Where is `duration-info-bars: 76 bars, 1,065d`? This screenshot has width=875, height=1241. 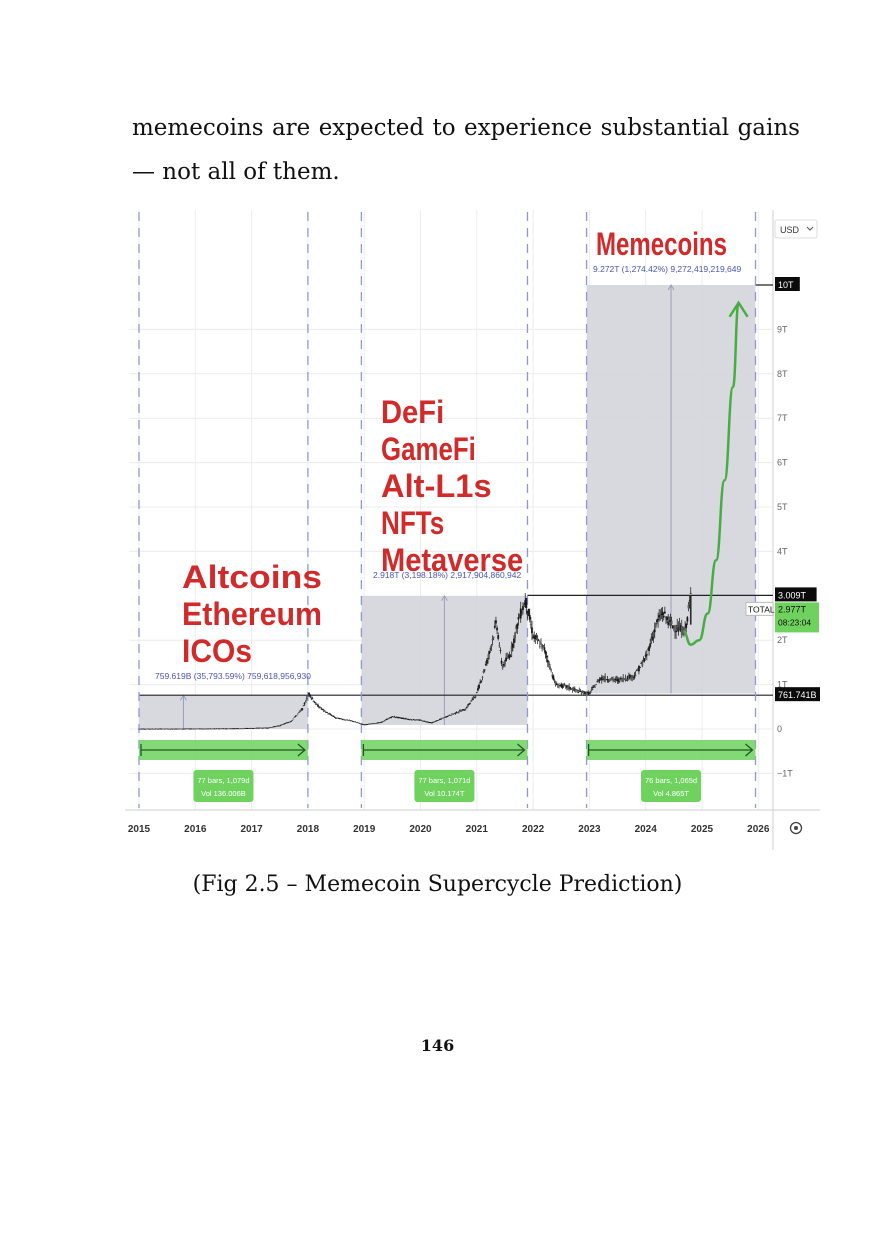
duration-info-bars: 76 bars, 1,065d is located at coordinates (671, 780).